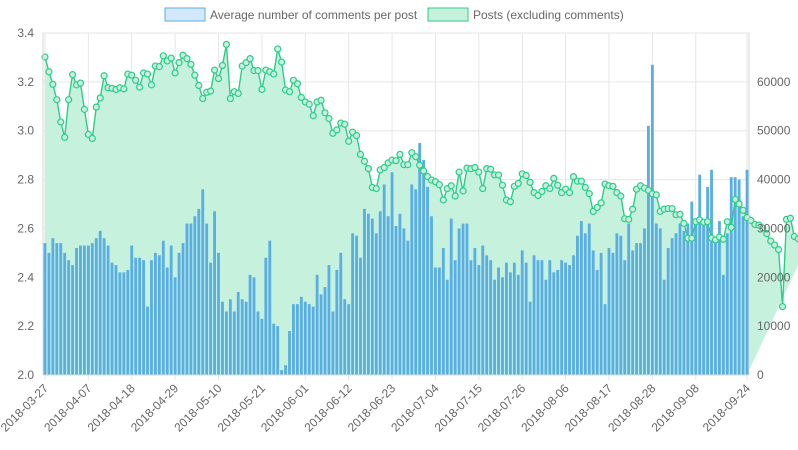  Describe the element at coordinates (774, 82) in the screenshot. I see `y-right-tick-label: 60000` at that location.